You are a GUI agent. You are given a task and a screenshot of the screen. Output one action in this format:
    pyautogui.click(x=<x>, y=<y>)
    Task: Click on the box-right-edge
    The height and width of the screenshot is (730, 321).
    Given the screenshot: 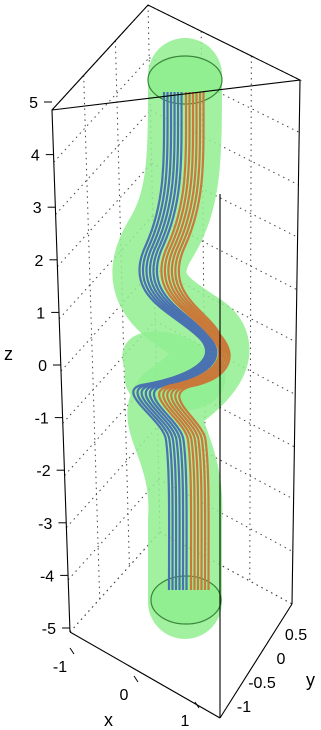 What is the action you would take?
    pyautogui.click(x=296, y=342)
    